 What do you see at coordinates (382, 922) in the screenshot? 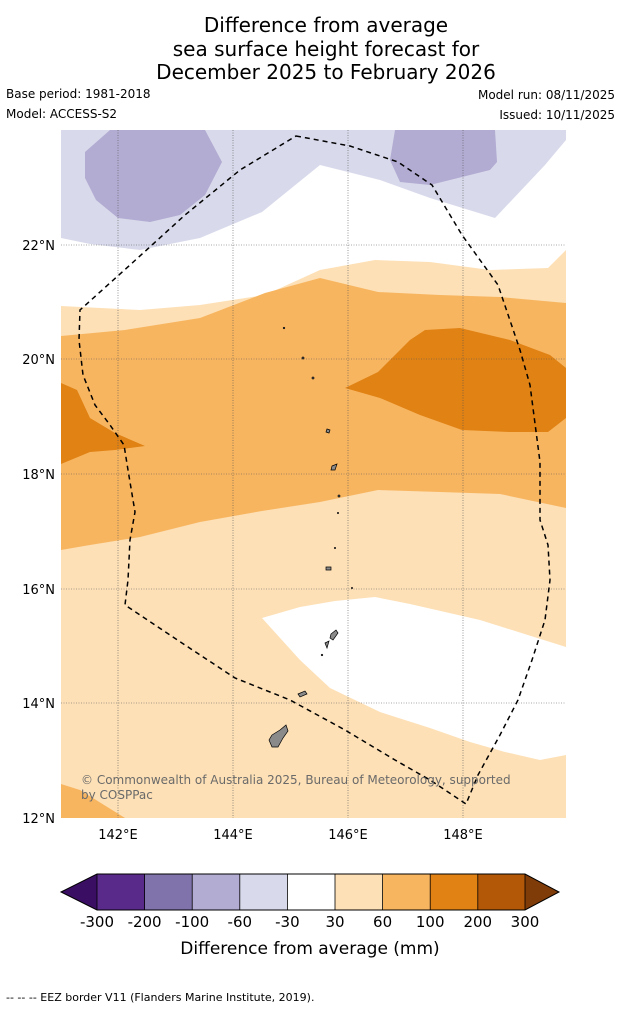
I see `cb-label-6: 60` at bounding box center [382, 922].